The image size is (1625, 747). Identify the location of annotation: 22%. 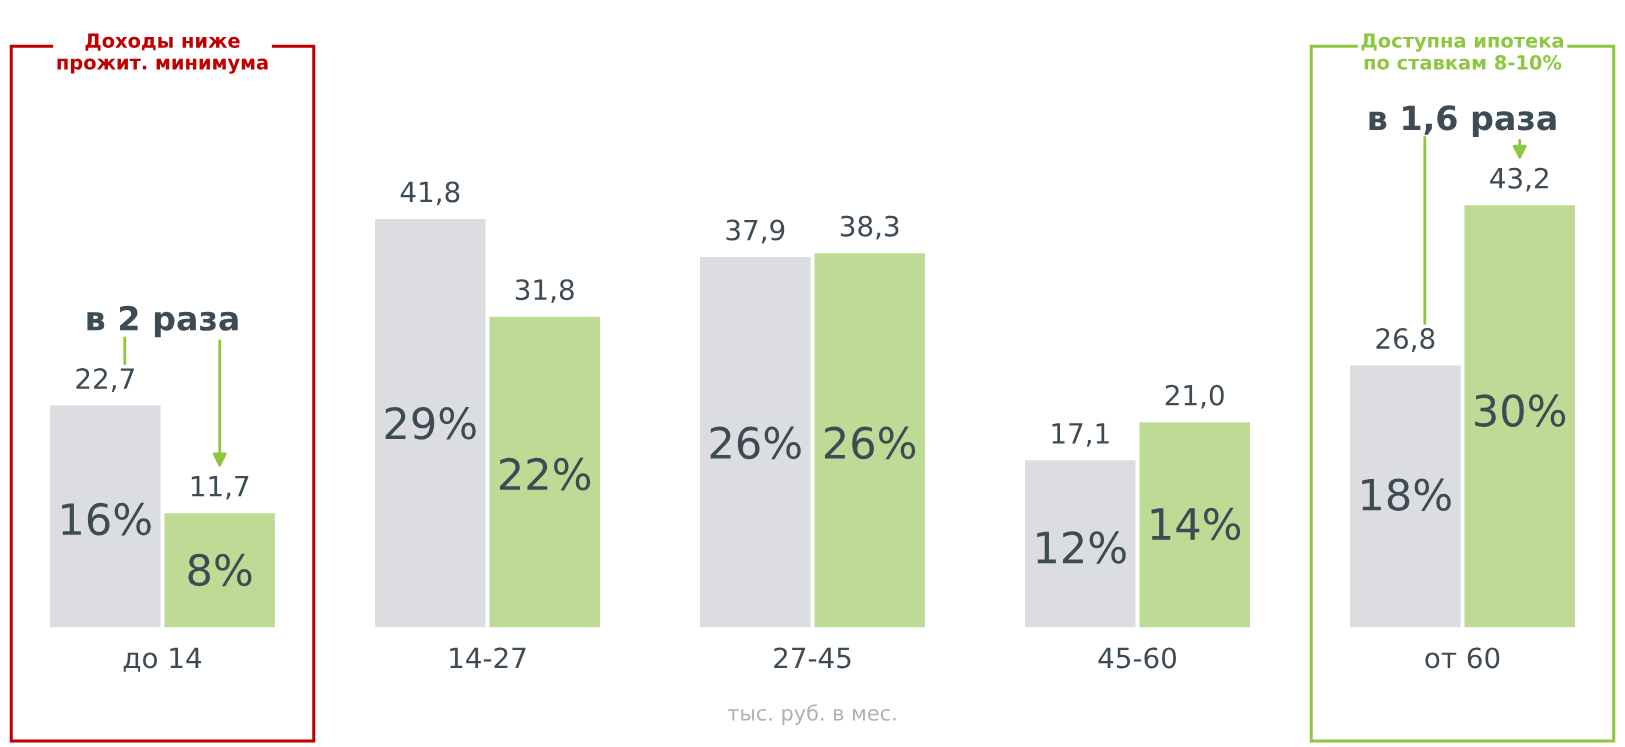
(545, 474).